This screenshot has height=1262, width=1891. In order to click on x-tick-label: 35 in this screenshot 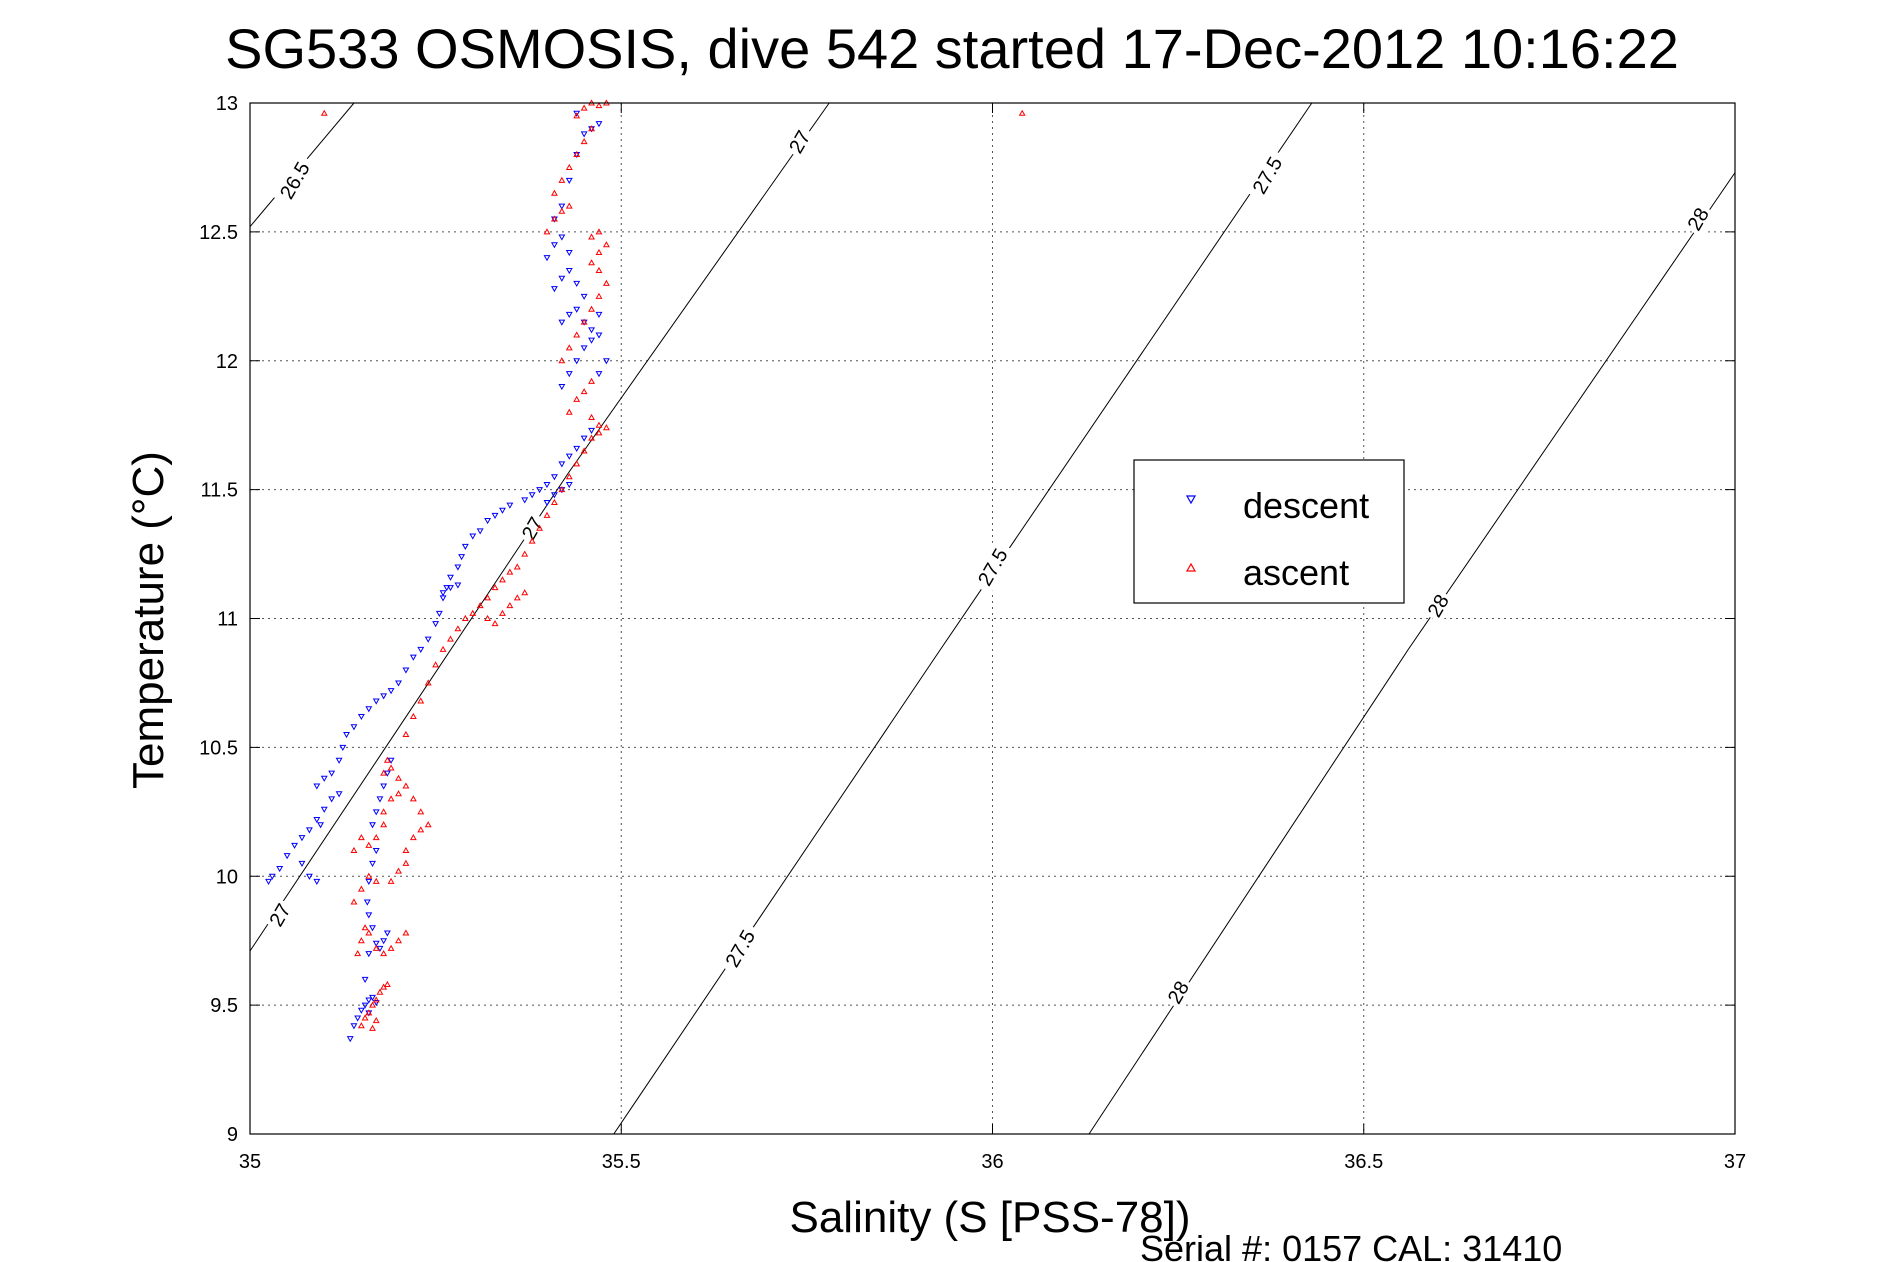, I will do `click(250, 1162)`.